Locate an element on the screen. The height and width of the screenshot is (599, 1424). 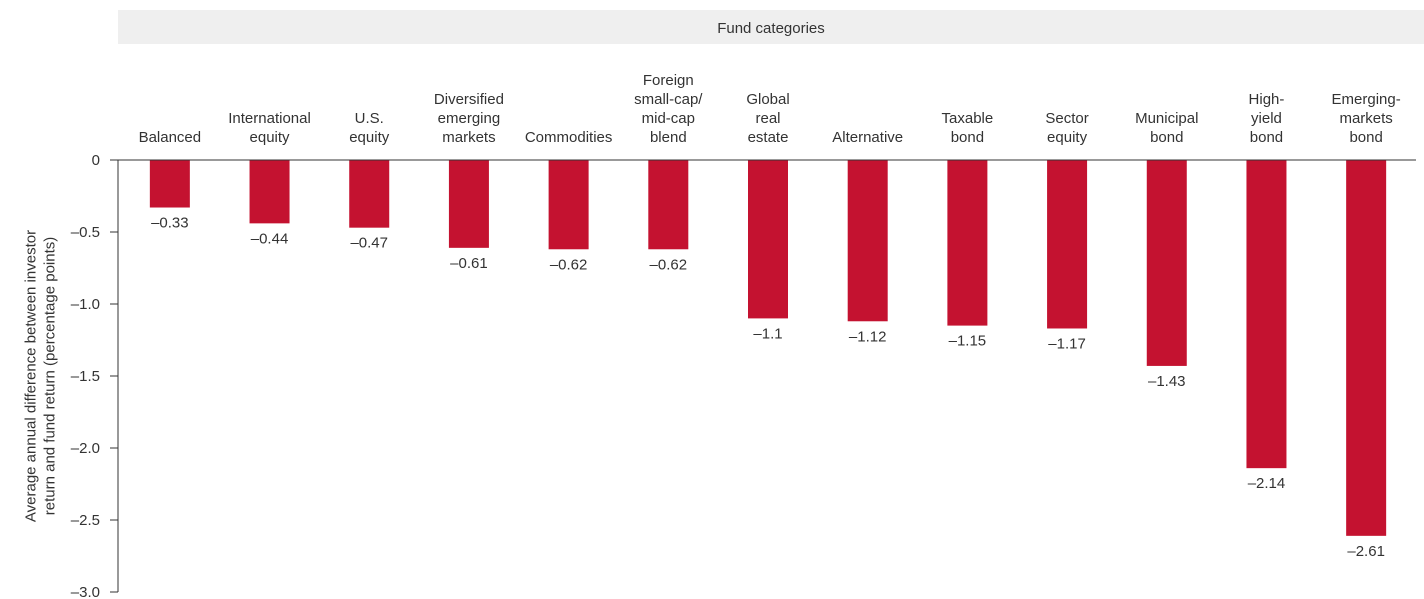
value-label: –0.61 is located at coordinates (469, 263).